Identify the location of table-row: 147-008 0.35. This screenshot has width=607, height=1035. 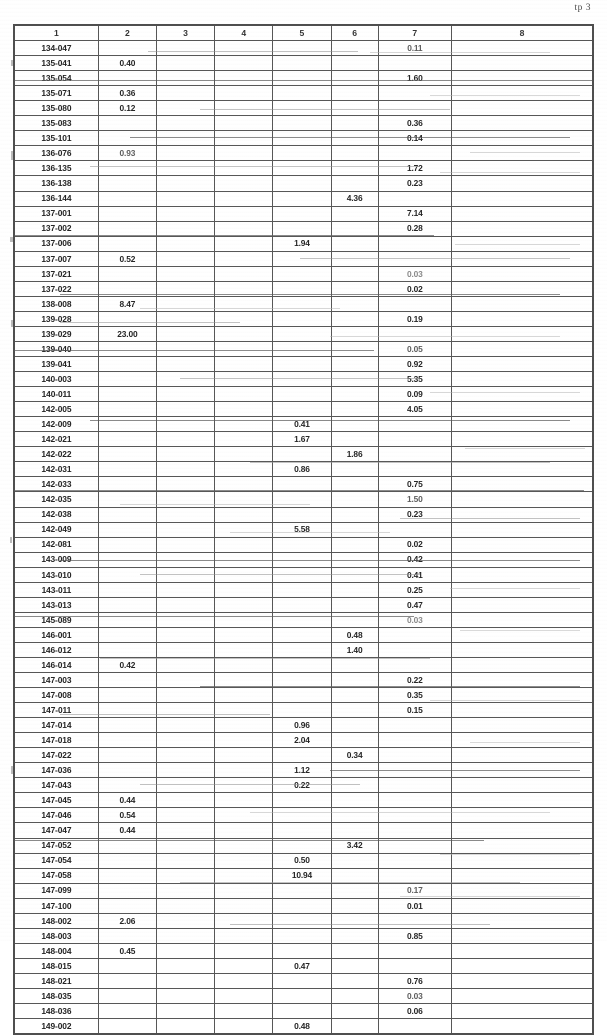
(303, 695).